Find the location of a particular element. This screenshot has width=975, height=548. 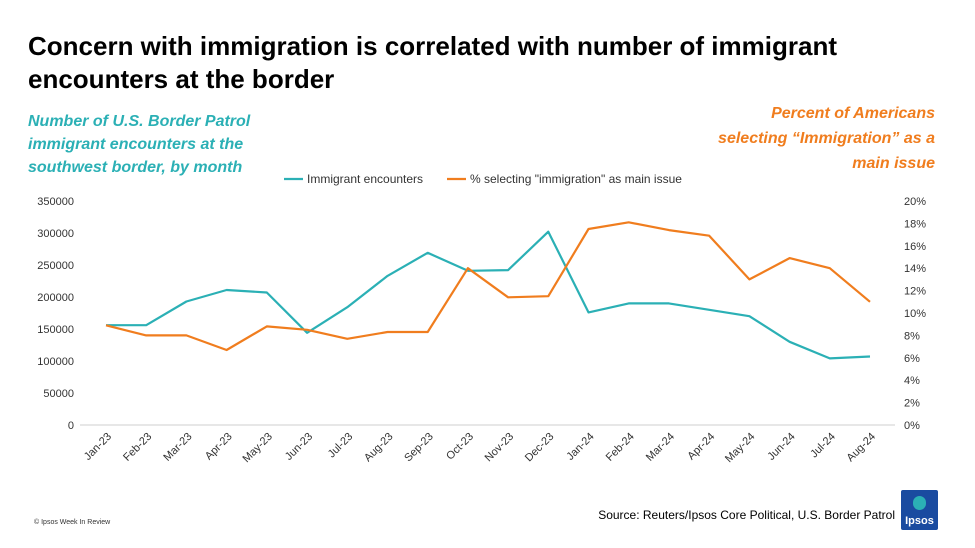

ipsos-logo-text: Ipsos is located at coordinates (919, 521).